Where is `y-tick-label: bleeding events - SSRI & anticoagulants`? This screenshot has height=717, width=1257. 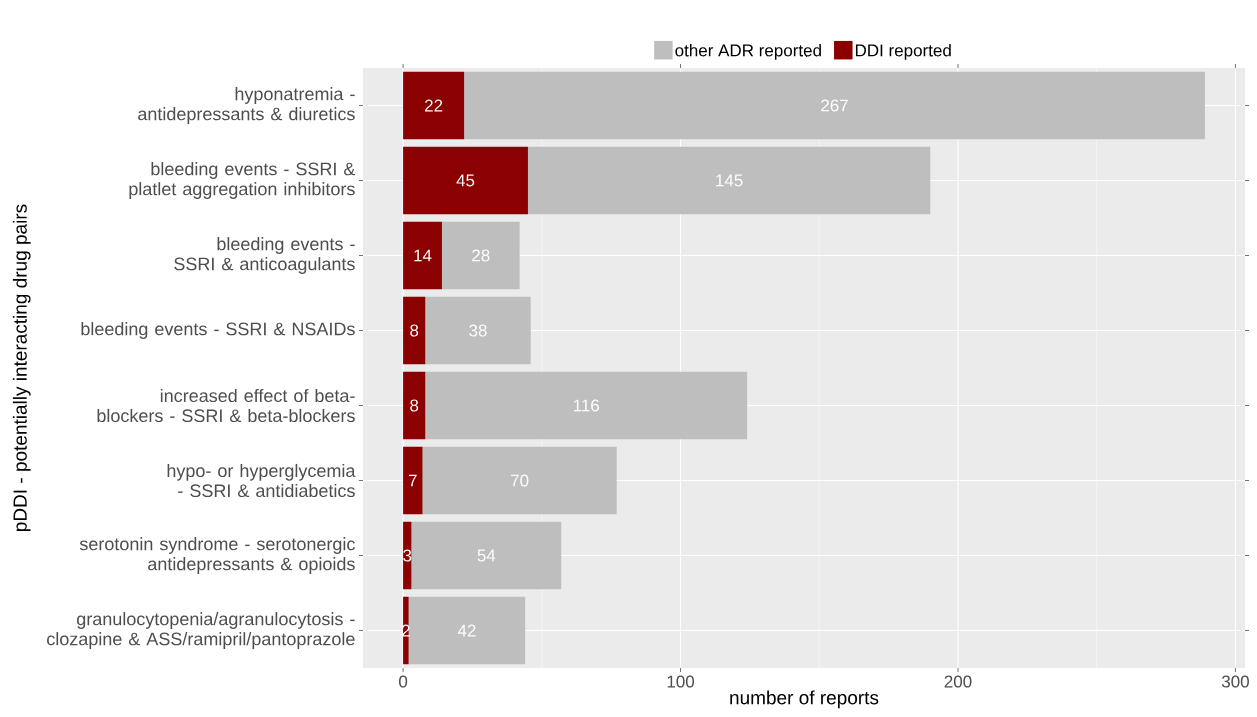 y-tick-label: bleeding events - SSRI & anticoagulants is located at coordinates (264, 255).